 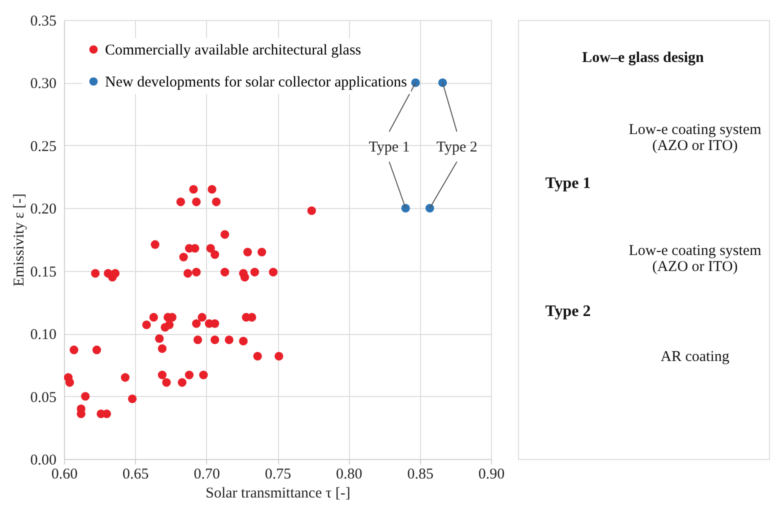 What do you see at coordinates (43, 210) in the screenshot?
I see `y-tick-label: 0.20` at bounding box center [43, 210].